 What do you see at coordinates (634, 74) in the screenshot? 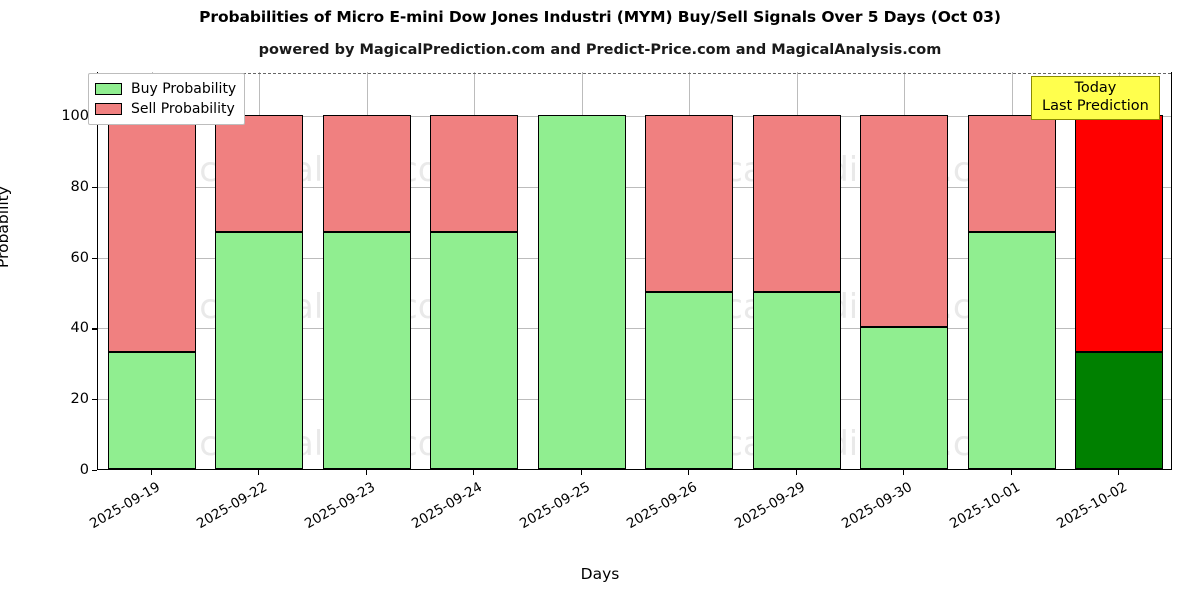
I see `reference-line` at bounding box center [634, 74].